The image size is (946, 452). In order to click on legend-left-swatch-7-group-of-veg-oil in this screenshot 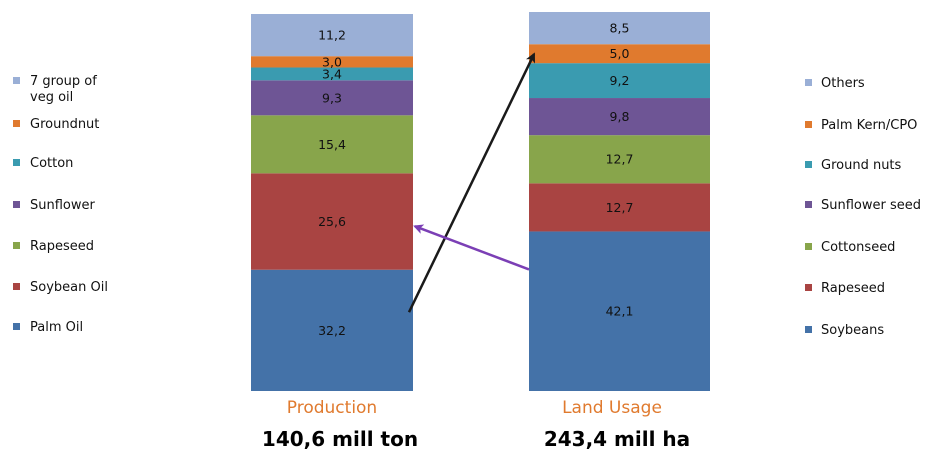, I will do `click(16, 80)`.